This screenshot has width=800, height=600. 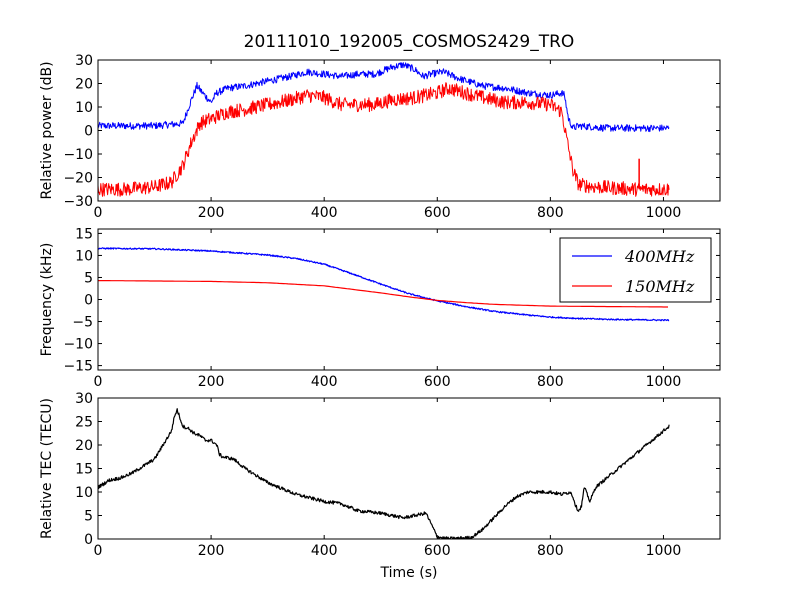 What do you see at coordinates (660, 286) in the screenshot?
I see `legend-label-2: 150MHz` at bounding box center [660, 286].